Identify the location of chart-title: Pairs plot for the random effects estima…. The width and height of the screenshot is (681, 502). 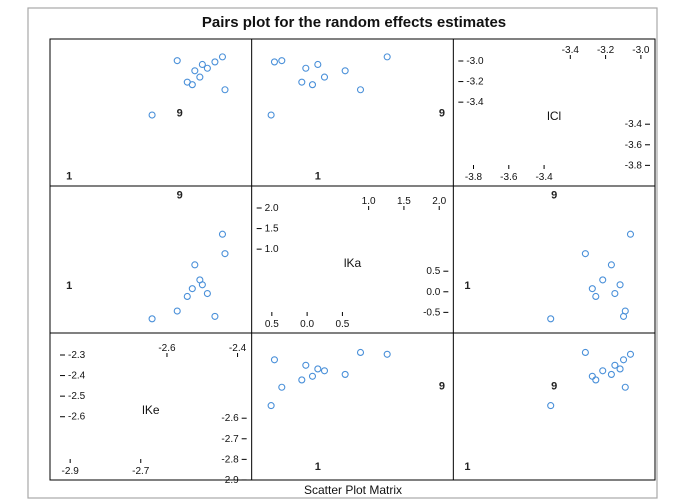
(354, 22).